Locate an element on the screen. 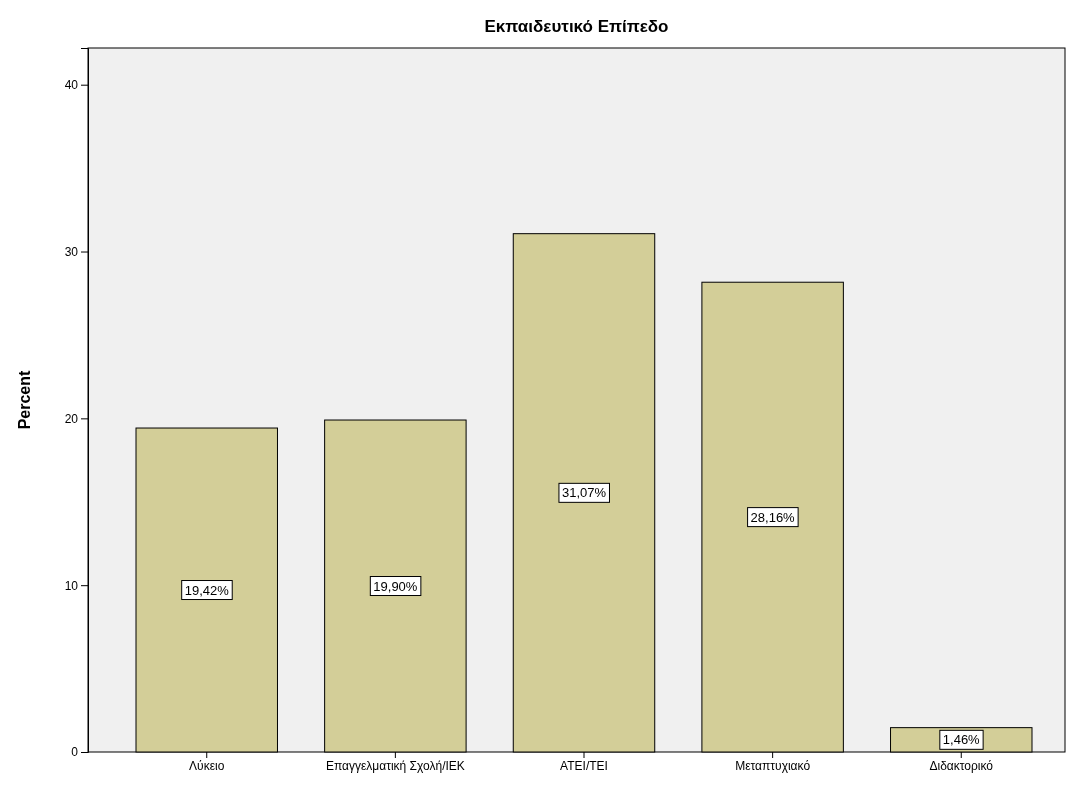 The image size is (1070, 805). data-label: 19,42% is located at coordinates (207, 590).